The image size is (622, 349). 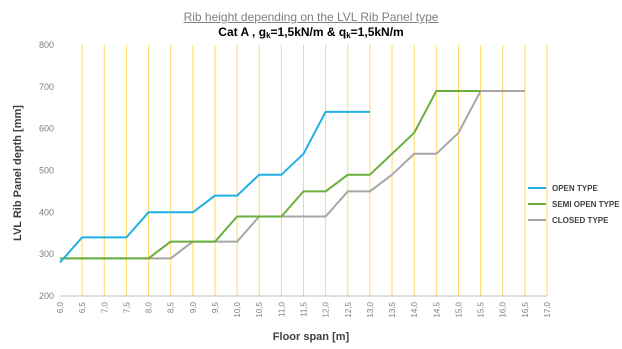 What do you see at coordinates (414, 309) in the screenshot?
I see `x-tick-label: 14,0` at bounding box center [414, 309].